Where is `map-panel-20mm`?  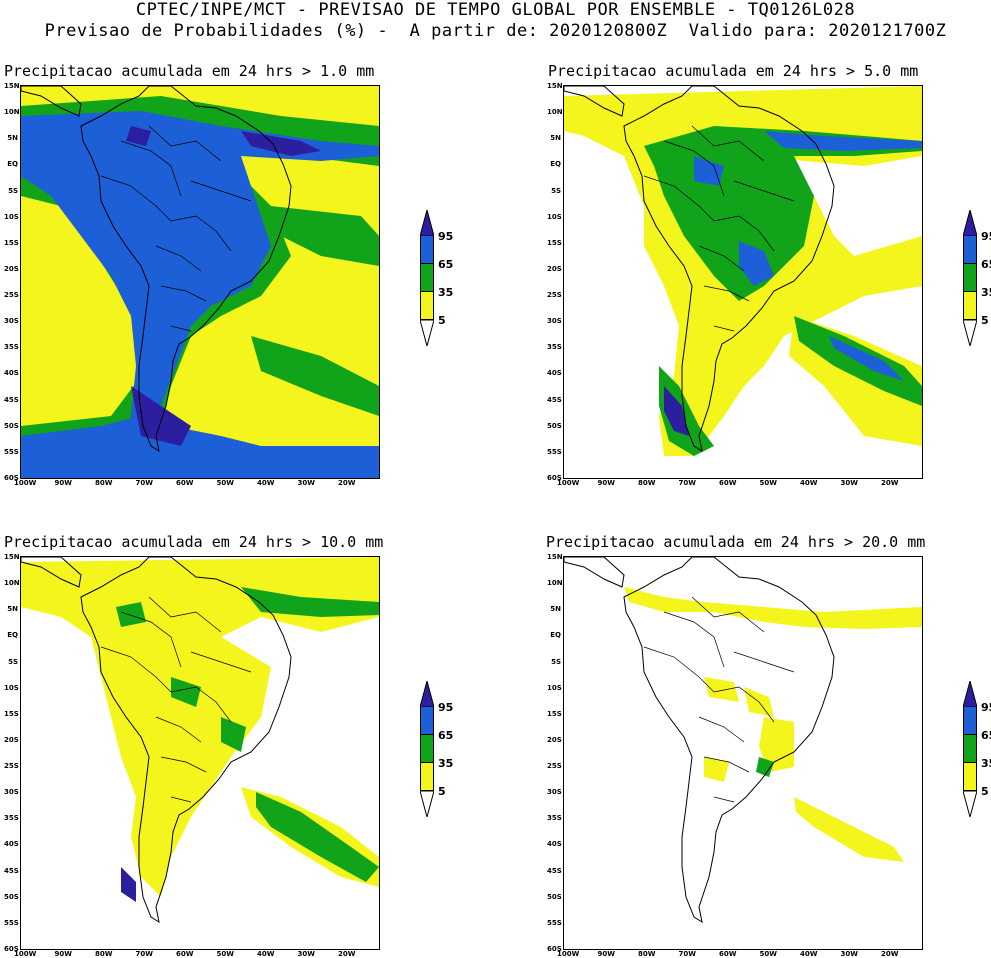 map-panel-20mm is located at coordinates (743, 753).